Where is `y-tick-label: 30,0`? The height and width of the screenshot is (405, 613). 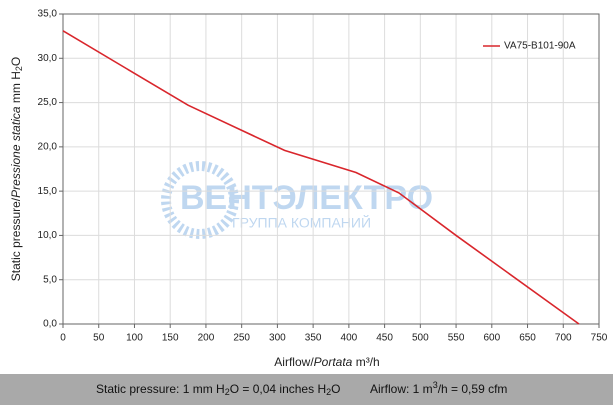 y-tick-label: 30,0 is located at coordinates (48, 58).